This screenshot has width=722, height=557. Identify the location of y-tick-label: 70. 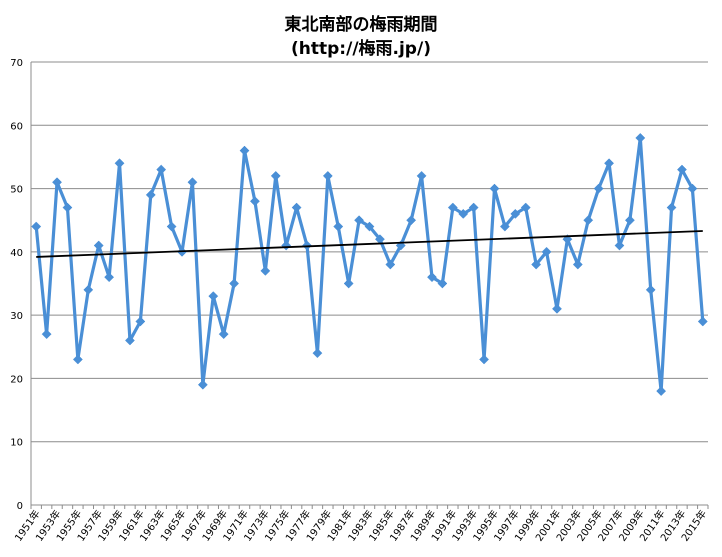
(16, 63).